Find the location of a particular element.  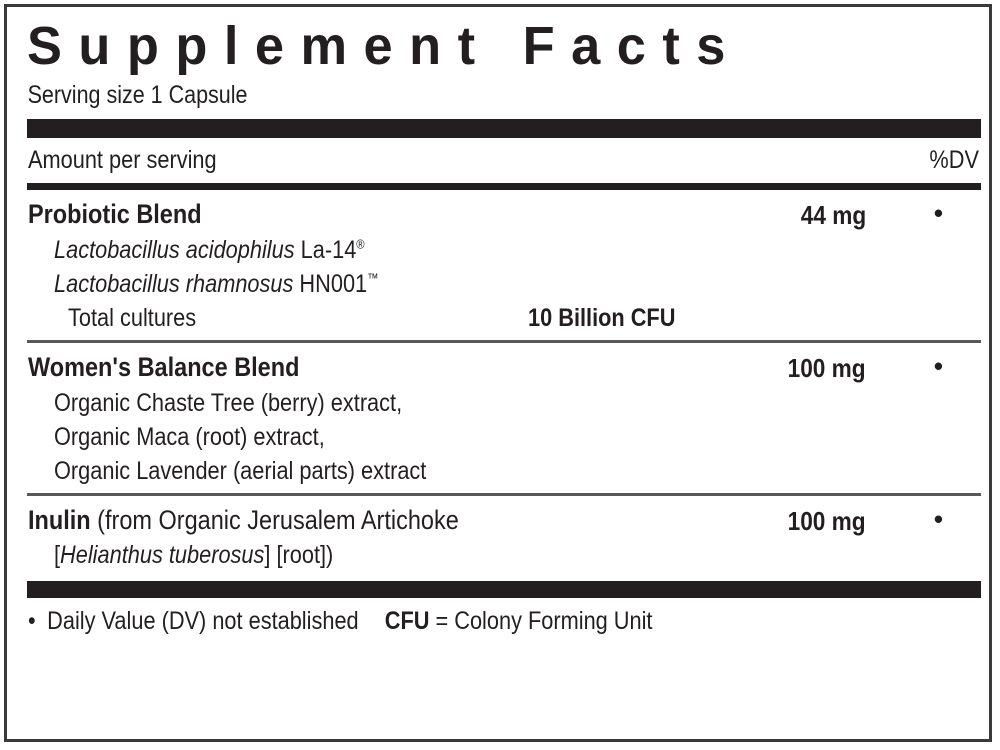

strain-code: La-14 is located at coordinates (328, 249).